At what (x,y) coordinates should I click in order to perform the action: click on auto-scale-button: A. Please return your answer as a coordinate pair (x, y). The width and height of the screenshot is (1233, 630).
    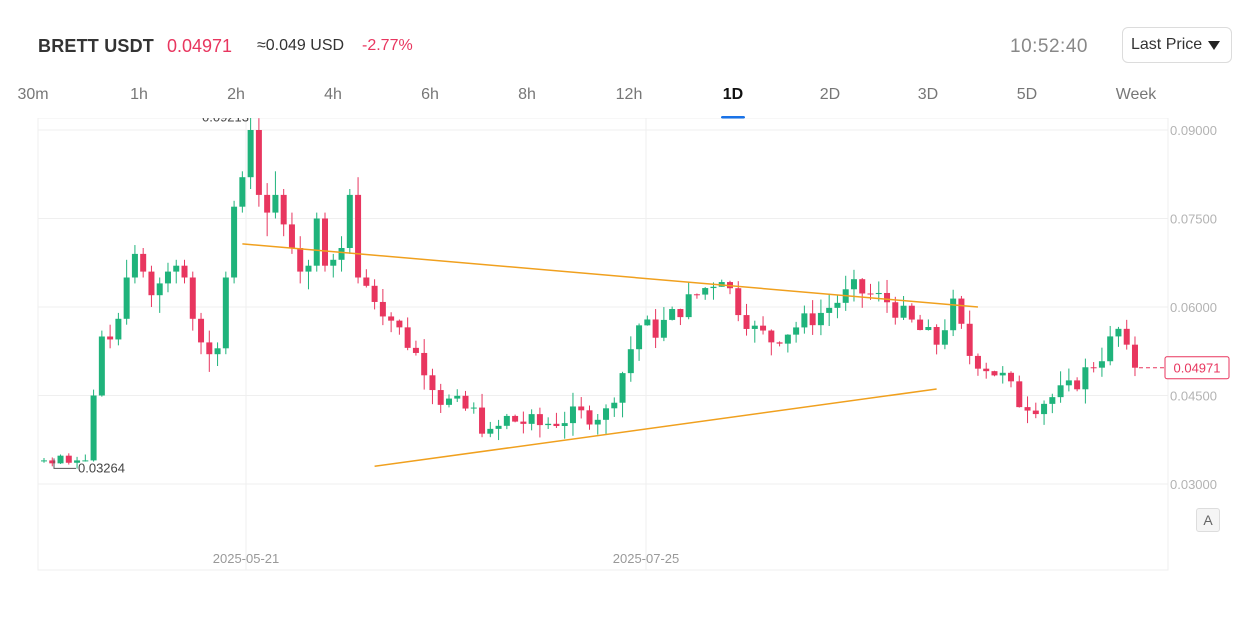
    Looking at the image, I should click on (1208, 520).